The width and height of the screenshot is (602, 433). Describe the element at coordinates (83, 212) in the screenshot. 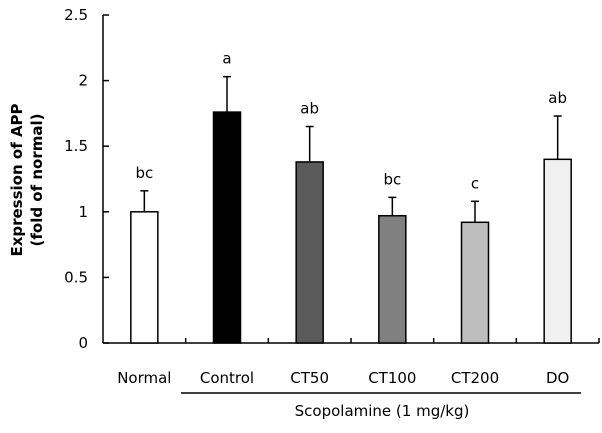

I see `y-tick-label: 1` at that location.